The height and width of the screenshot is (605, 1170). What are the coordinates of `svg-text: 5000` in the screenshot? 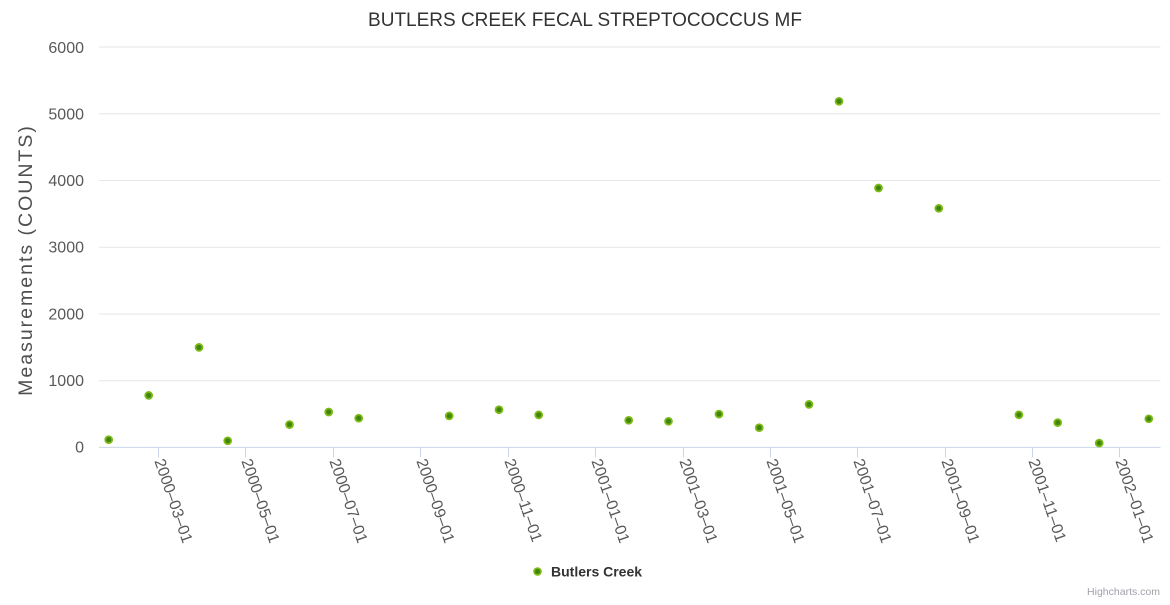 It's located at (66, 114).